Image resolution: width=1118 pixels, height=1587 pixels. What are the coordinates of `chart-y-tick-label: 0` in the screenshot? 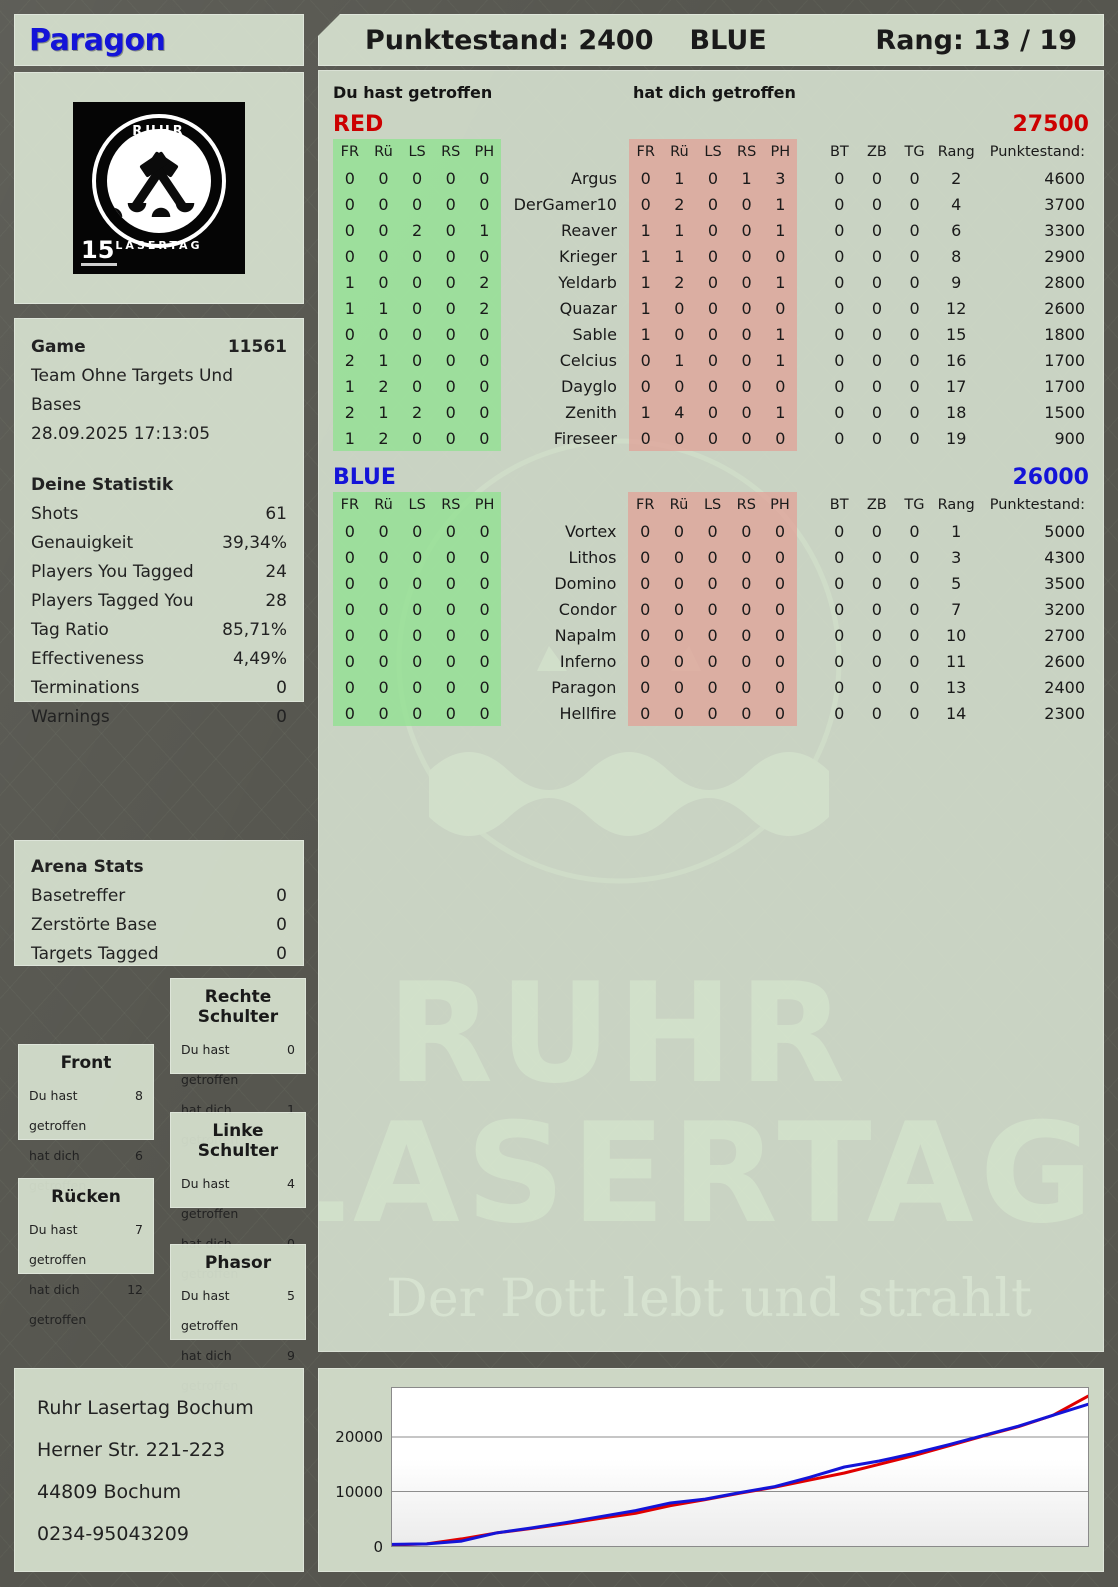 It's located at (378, 1547).